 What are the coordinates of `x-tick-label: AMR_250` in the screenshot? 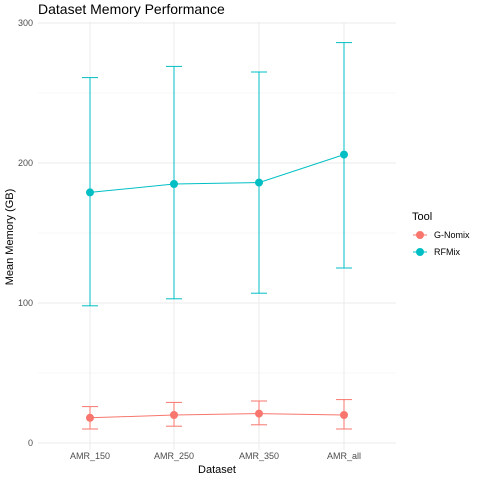 It's located at (174, 456).